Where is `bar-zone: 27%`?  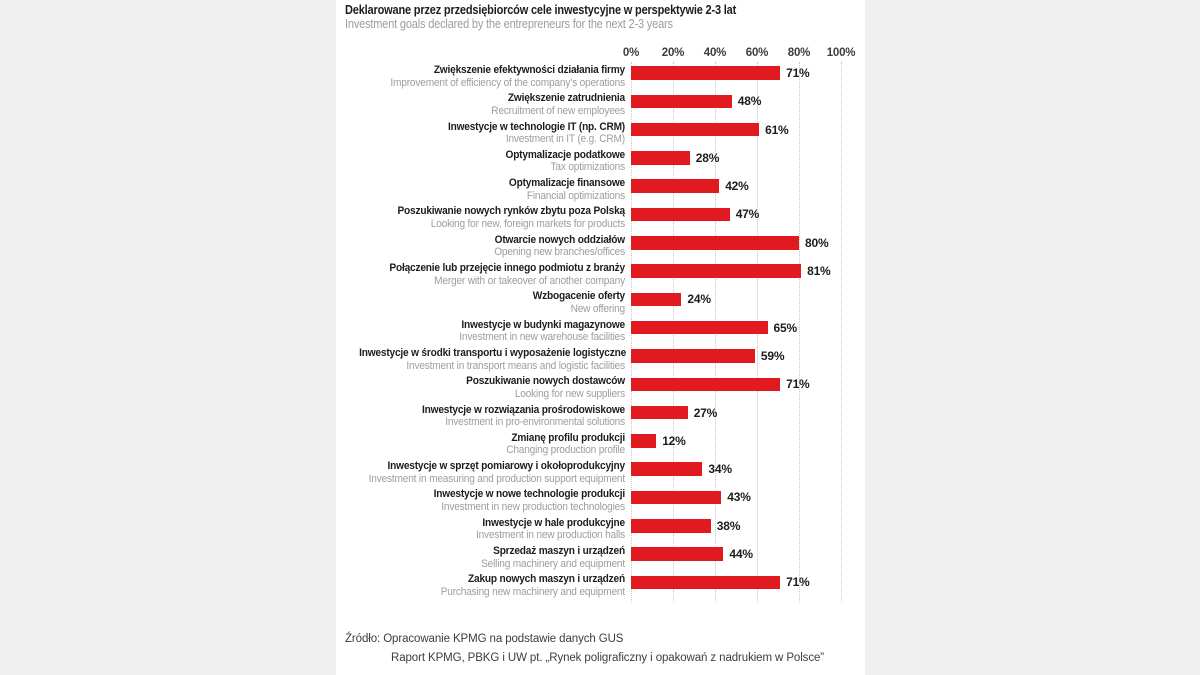 bar-zone: 27% is located at coordinates (674, 413).